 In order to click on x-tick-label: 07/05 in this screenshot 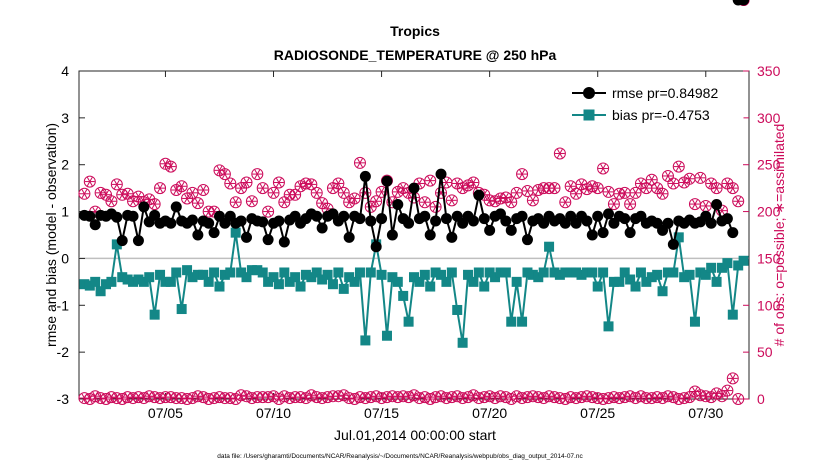, I will do `click(165, 413)`.